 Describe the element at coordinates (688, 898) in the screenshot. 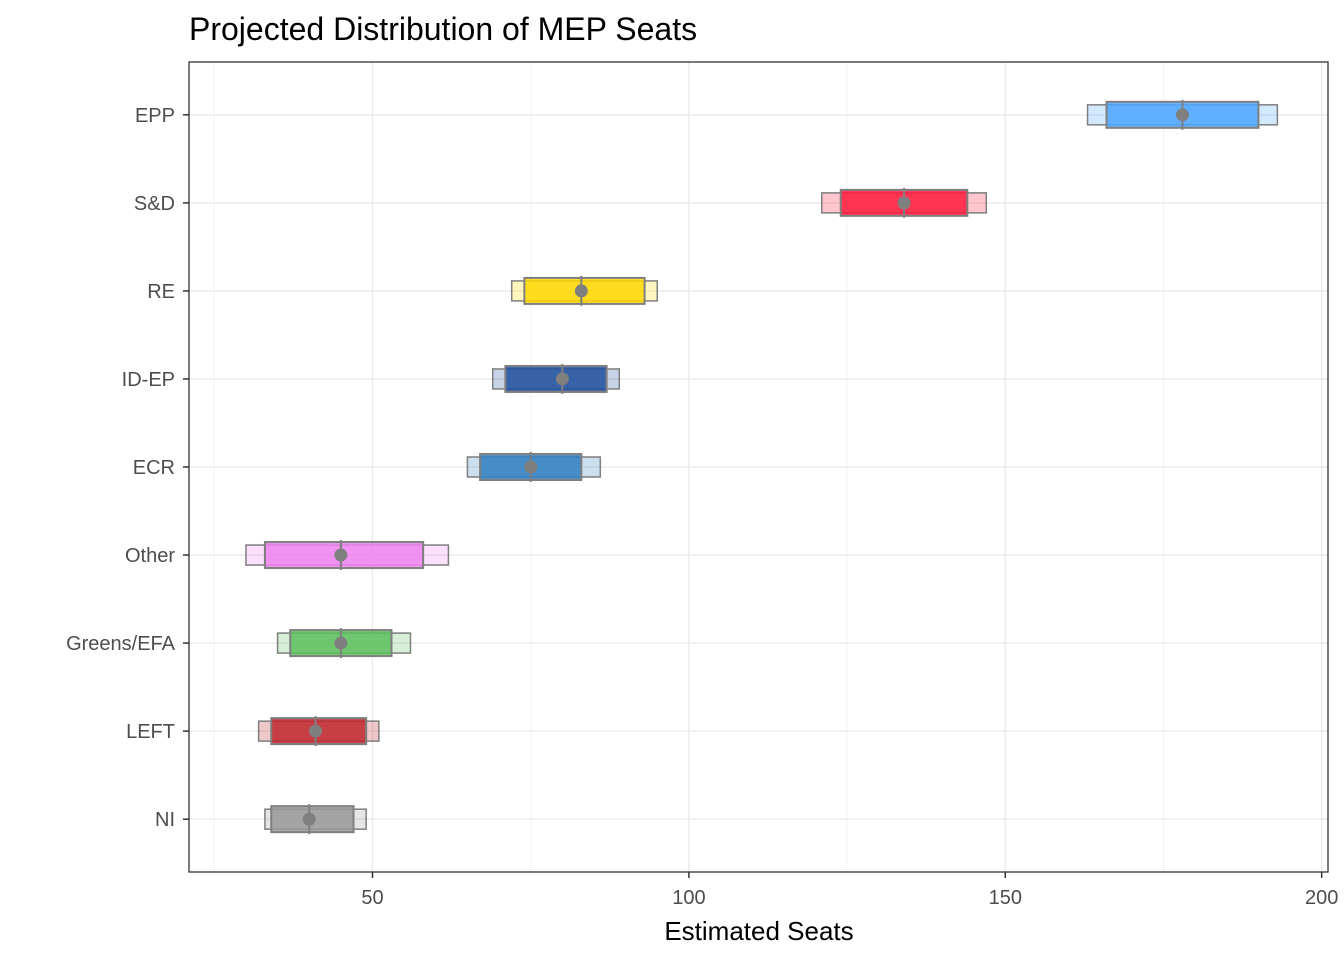

I see `x-tick-label: 100` at that location.